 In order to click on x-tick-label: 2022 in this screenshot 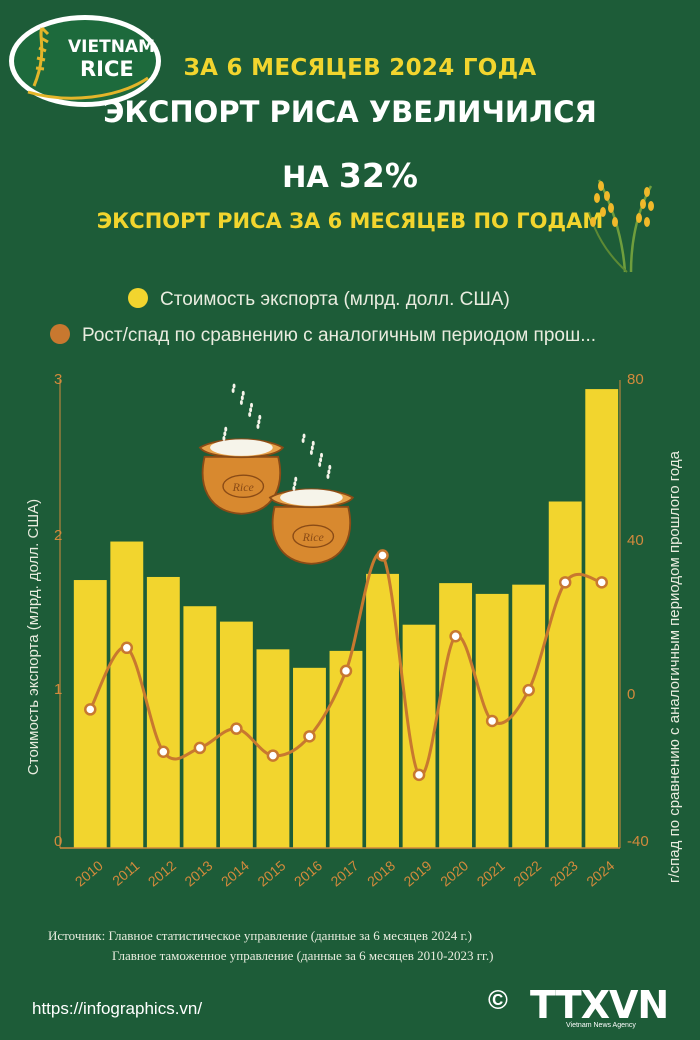, I will do `click(527, 873)`.